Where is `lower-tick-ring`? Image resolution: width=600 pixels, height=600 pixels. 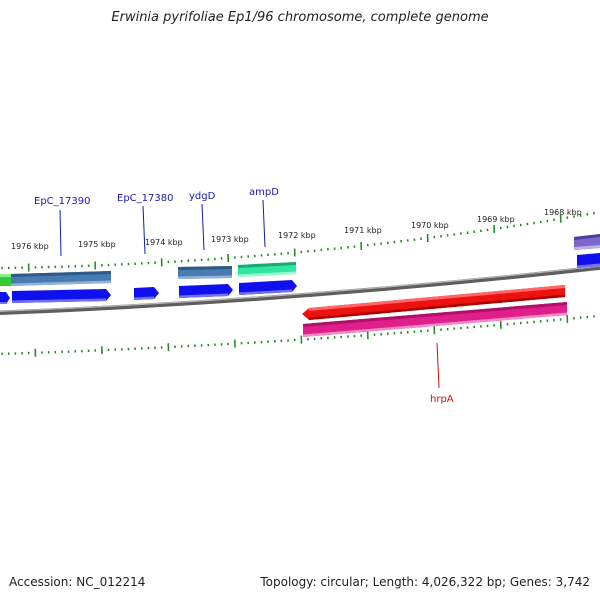
lower-tick-ring is located at coordinates (298, 335).